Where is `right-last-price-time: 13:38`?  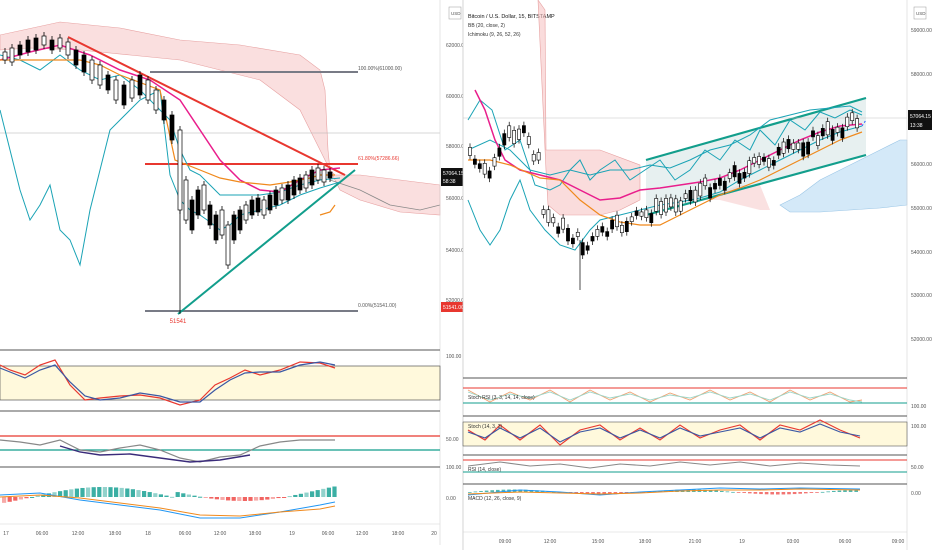
right-last-price-time: 13:38 is located at coordinates (916, 126).